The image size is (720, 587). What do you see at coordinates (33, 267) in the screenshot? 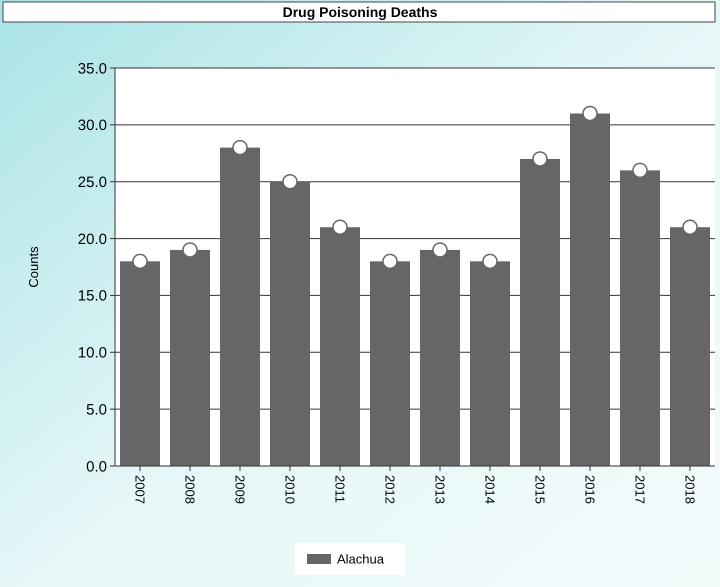
I see `y-axis-title: Counts` at bounding box center [33, 267].